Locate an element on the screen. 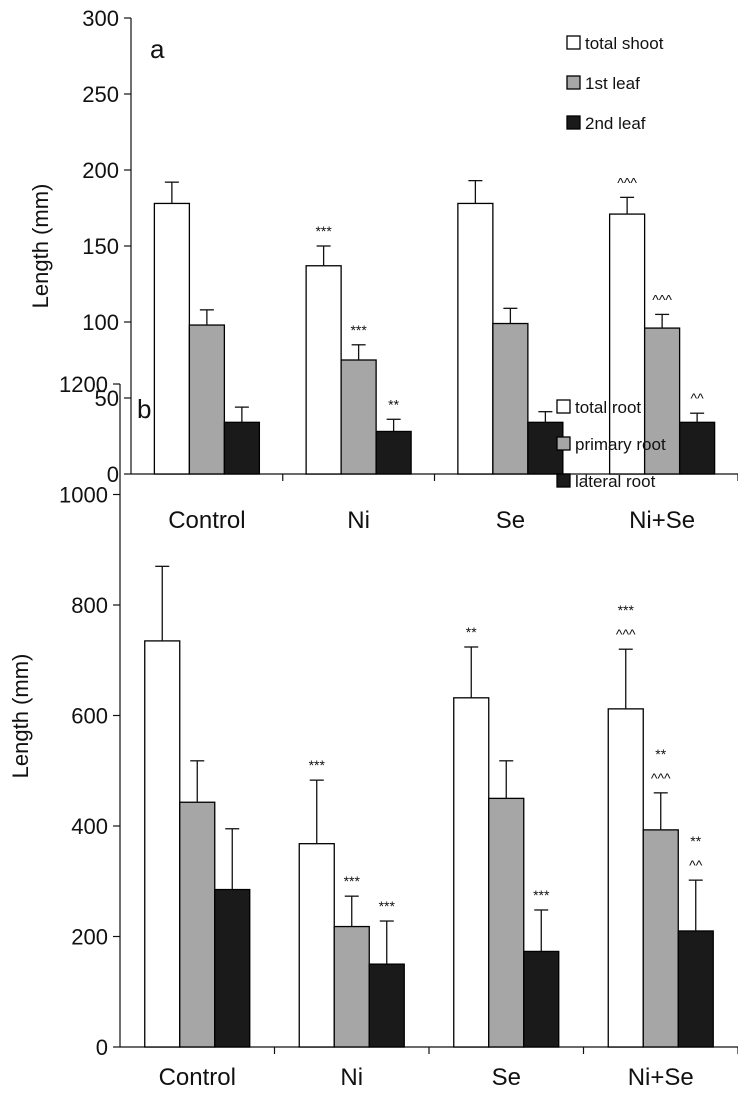 The image size is (738, 1093). y-tick-label: 800 is located at coordinates (89, 605).